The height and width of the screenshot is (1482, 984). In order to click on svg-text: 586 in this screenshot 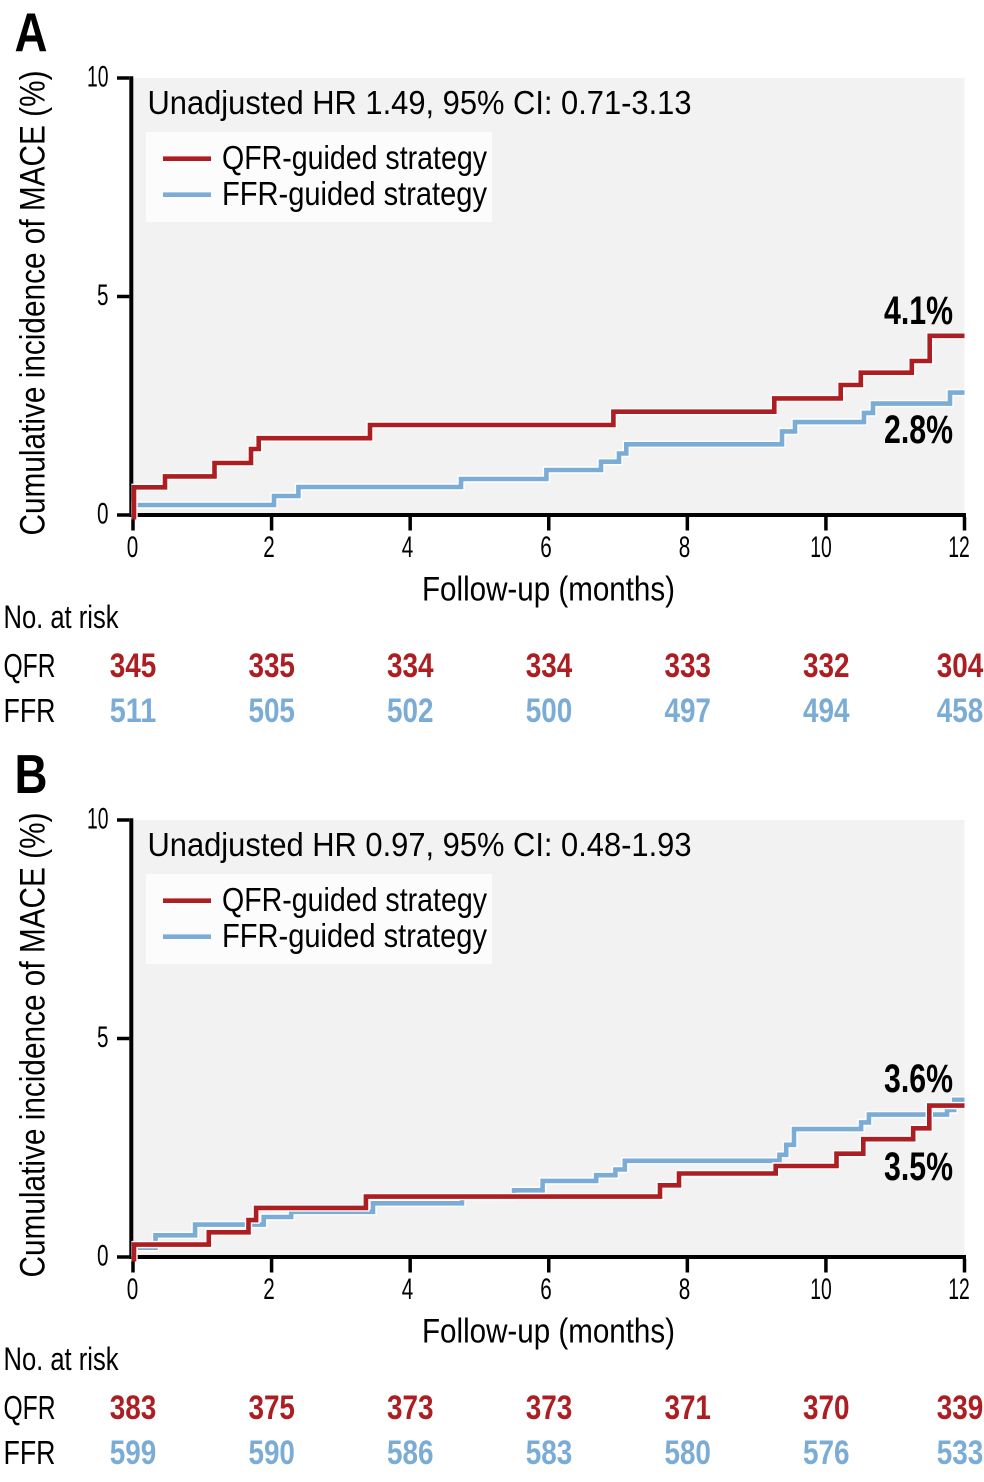, I will do `click(410, 1453)`.